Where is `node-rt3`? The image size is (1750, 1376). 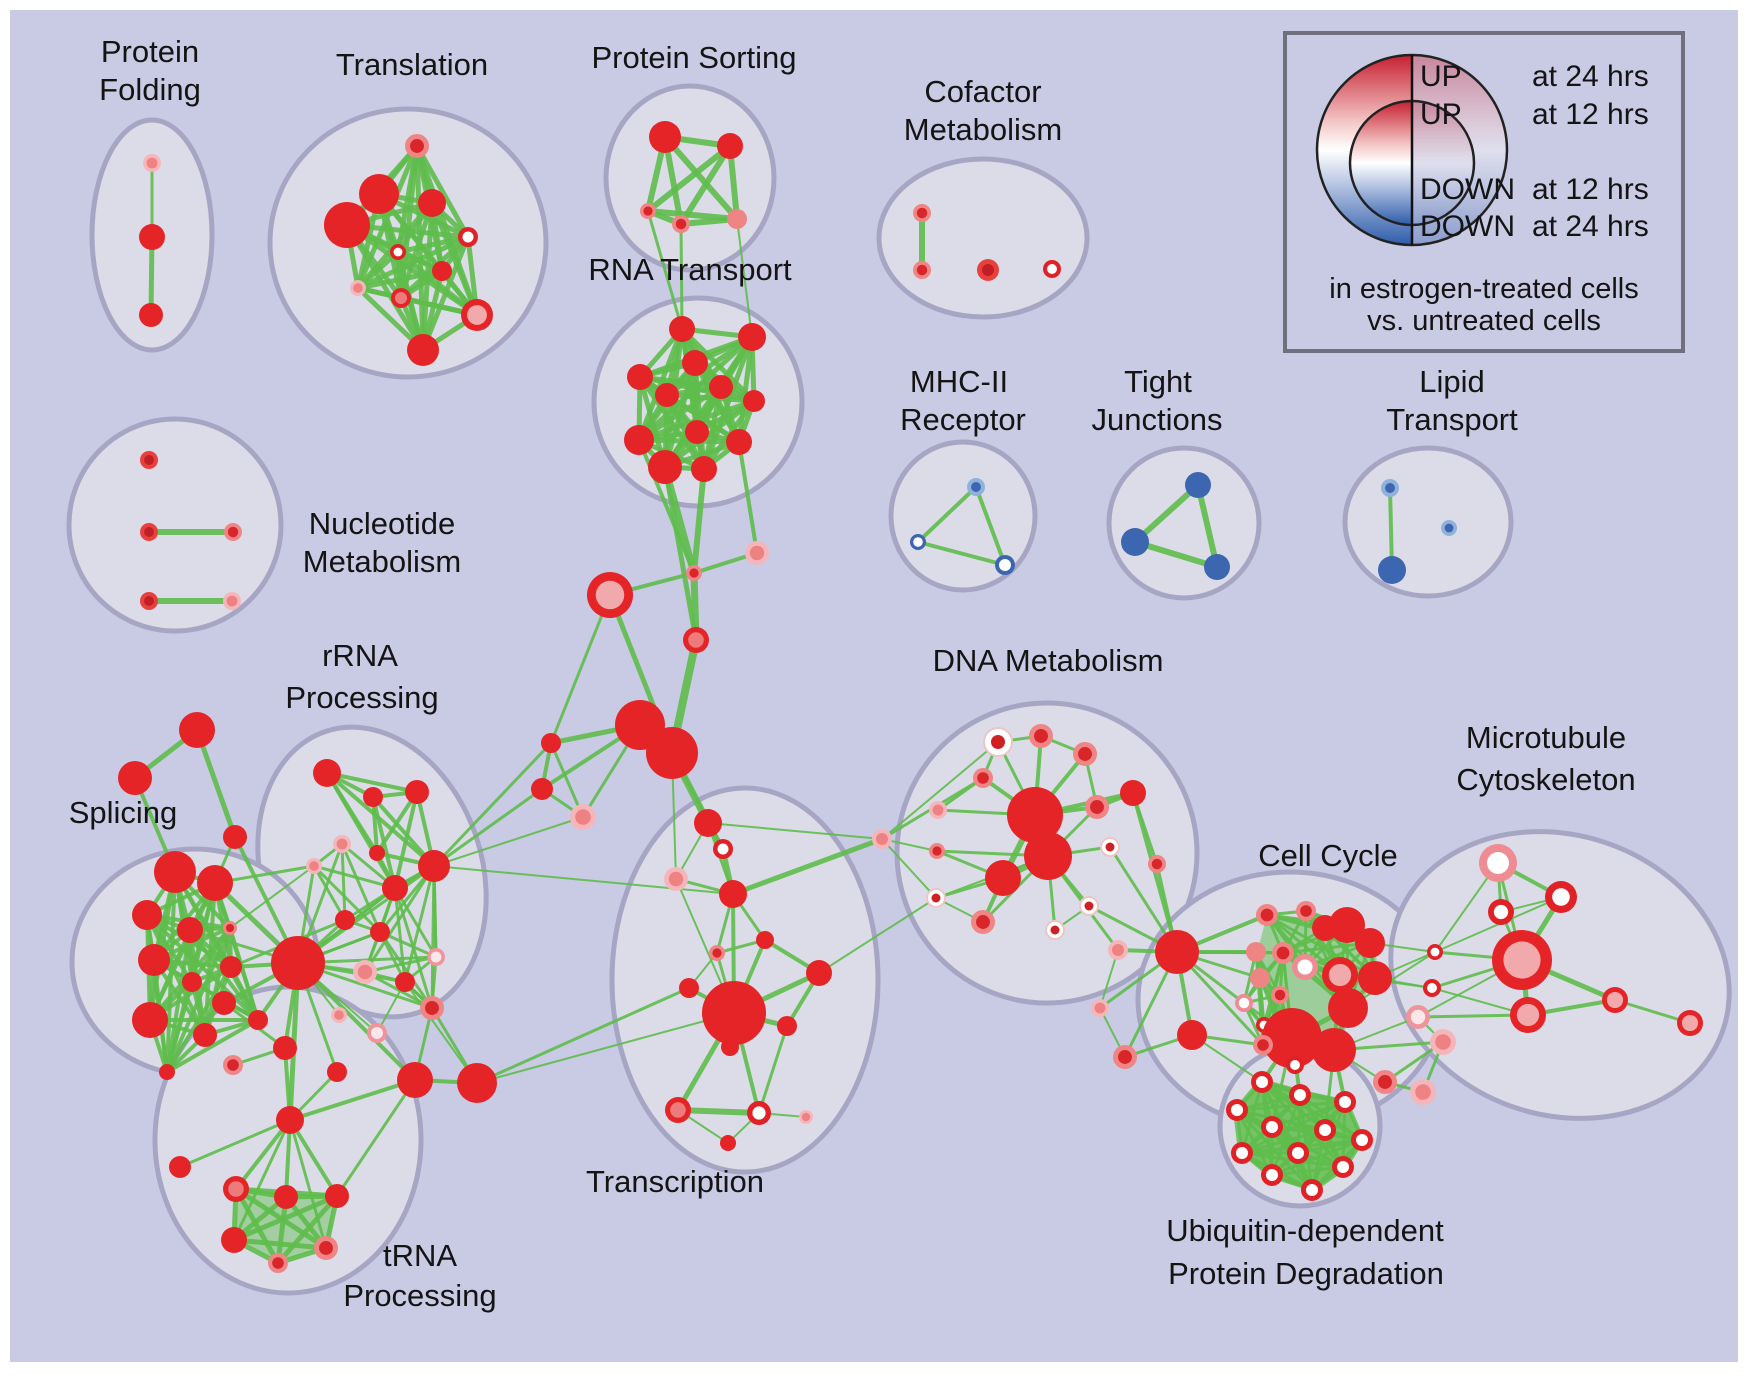
node-rt3 is located at coordinates (695, 363).